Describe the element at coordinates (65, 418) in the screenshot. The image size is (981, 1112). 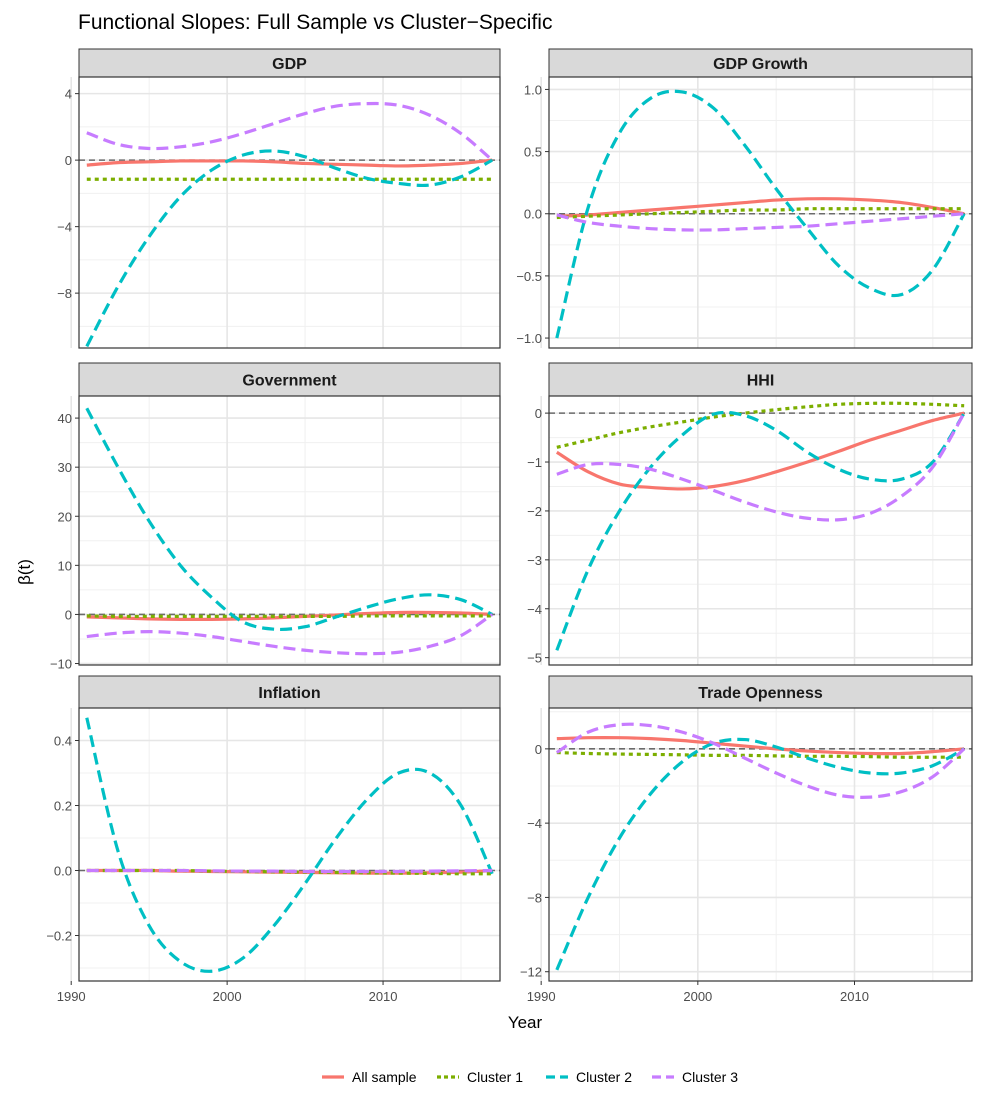
I see `y-tick-label: 40` at that location.